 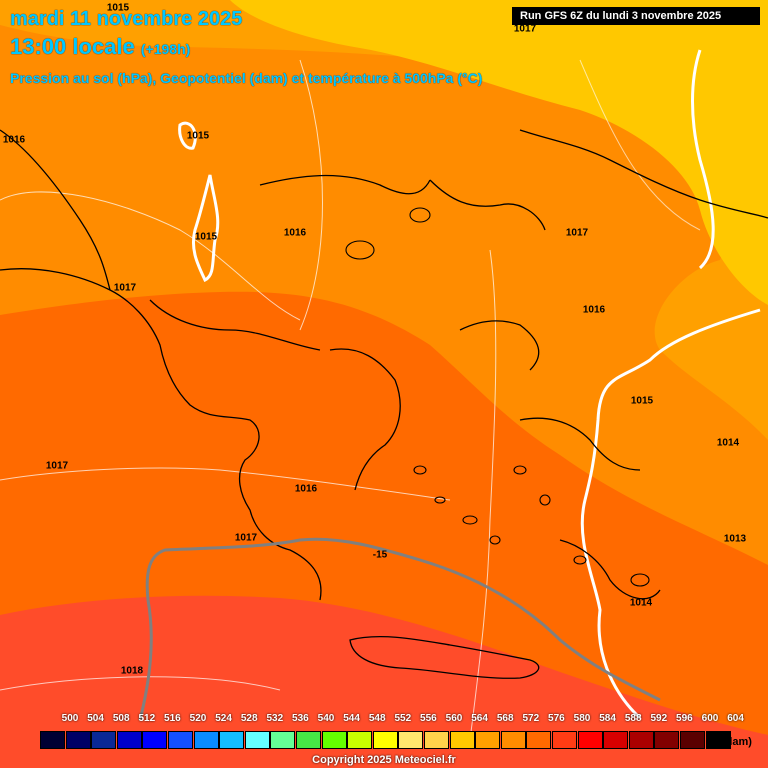 I want to click on legend-tick: 552, so click(x=403, y=718).